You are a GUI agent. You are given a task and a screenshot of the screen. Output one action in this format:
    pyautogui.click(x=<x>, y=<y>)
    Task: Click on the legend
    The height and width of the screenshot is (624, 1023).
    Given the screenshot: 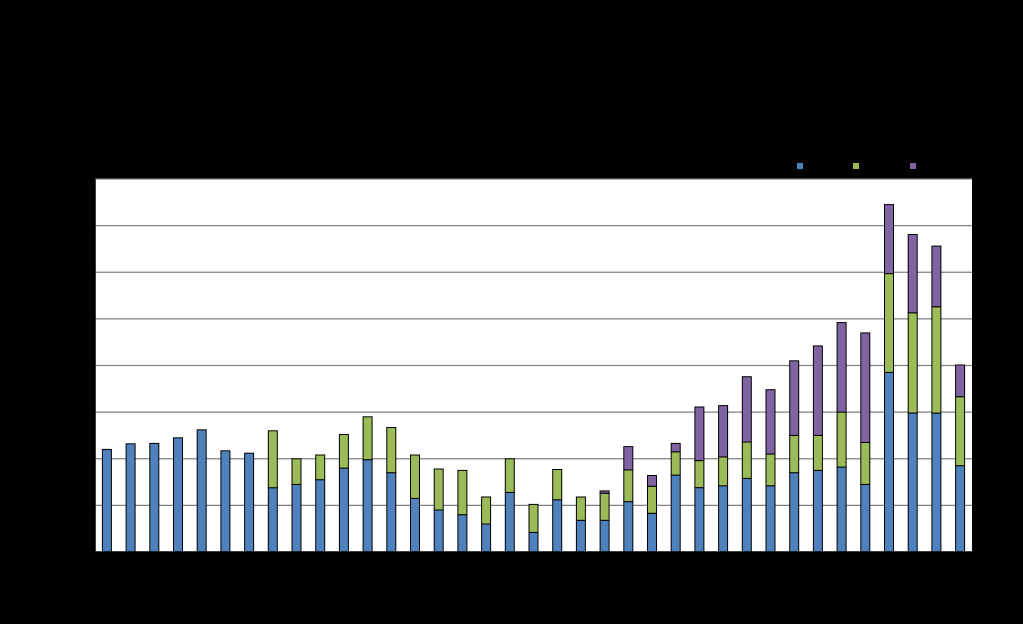 What is the action you would take?
    pyautogui.click(x=856, y=166)
    